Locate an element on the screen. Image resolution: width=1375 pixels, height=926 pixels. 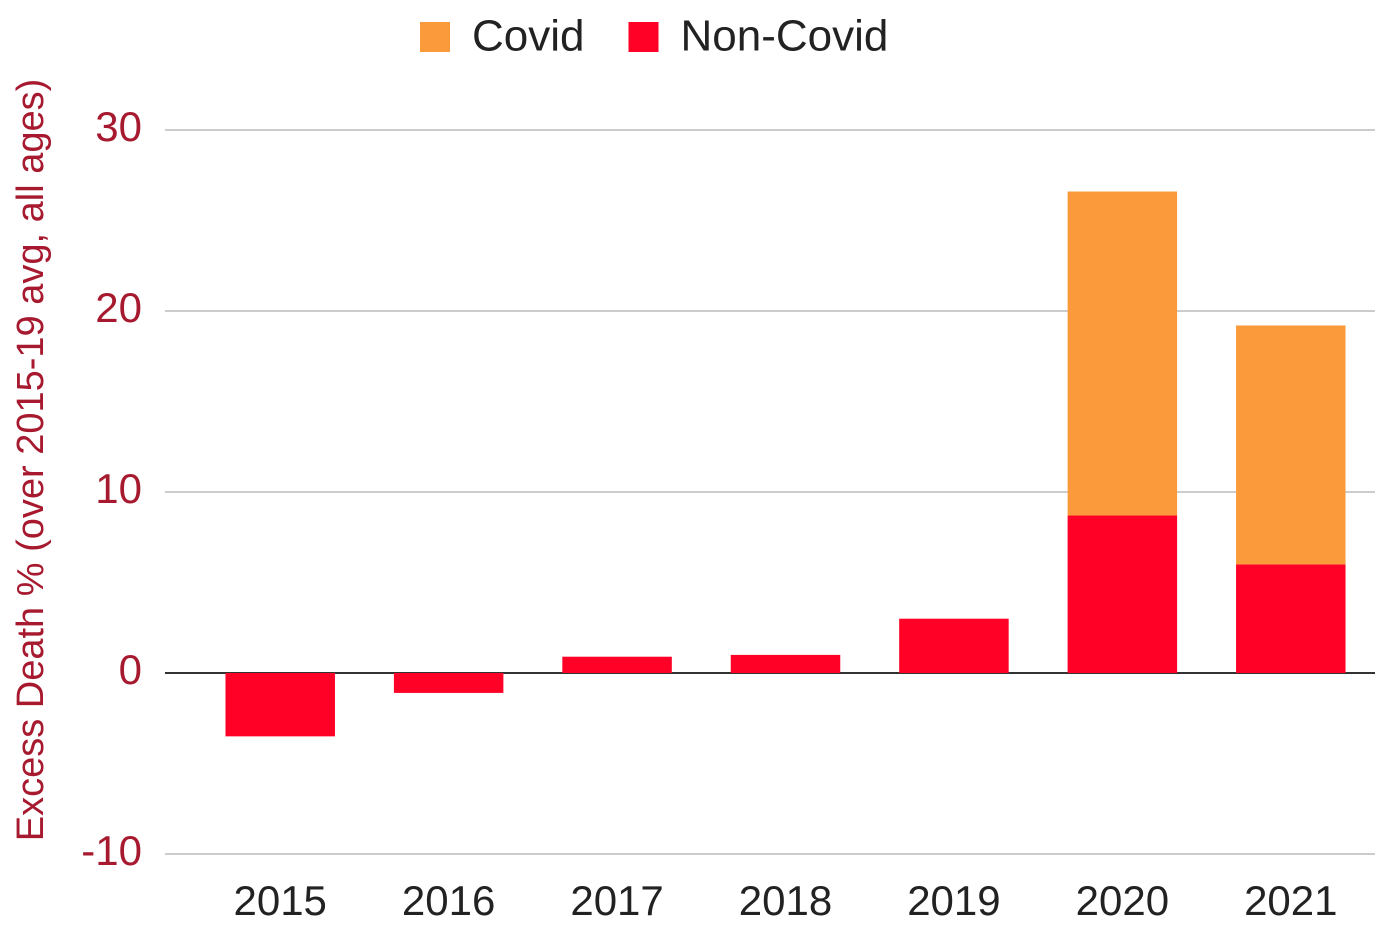
x-tick-label: 2016 is located at coordinates (448, 900).